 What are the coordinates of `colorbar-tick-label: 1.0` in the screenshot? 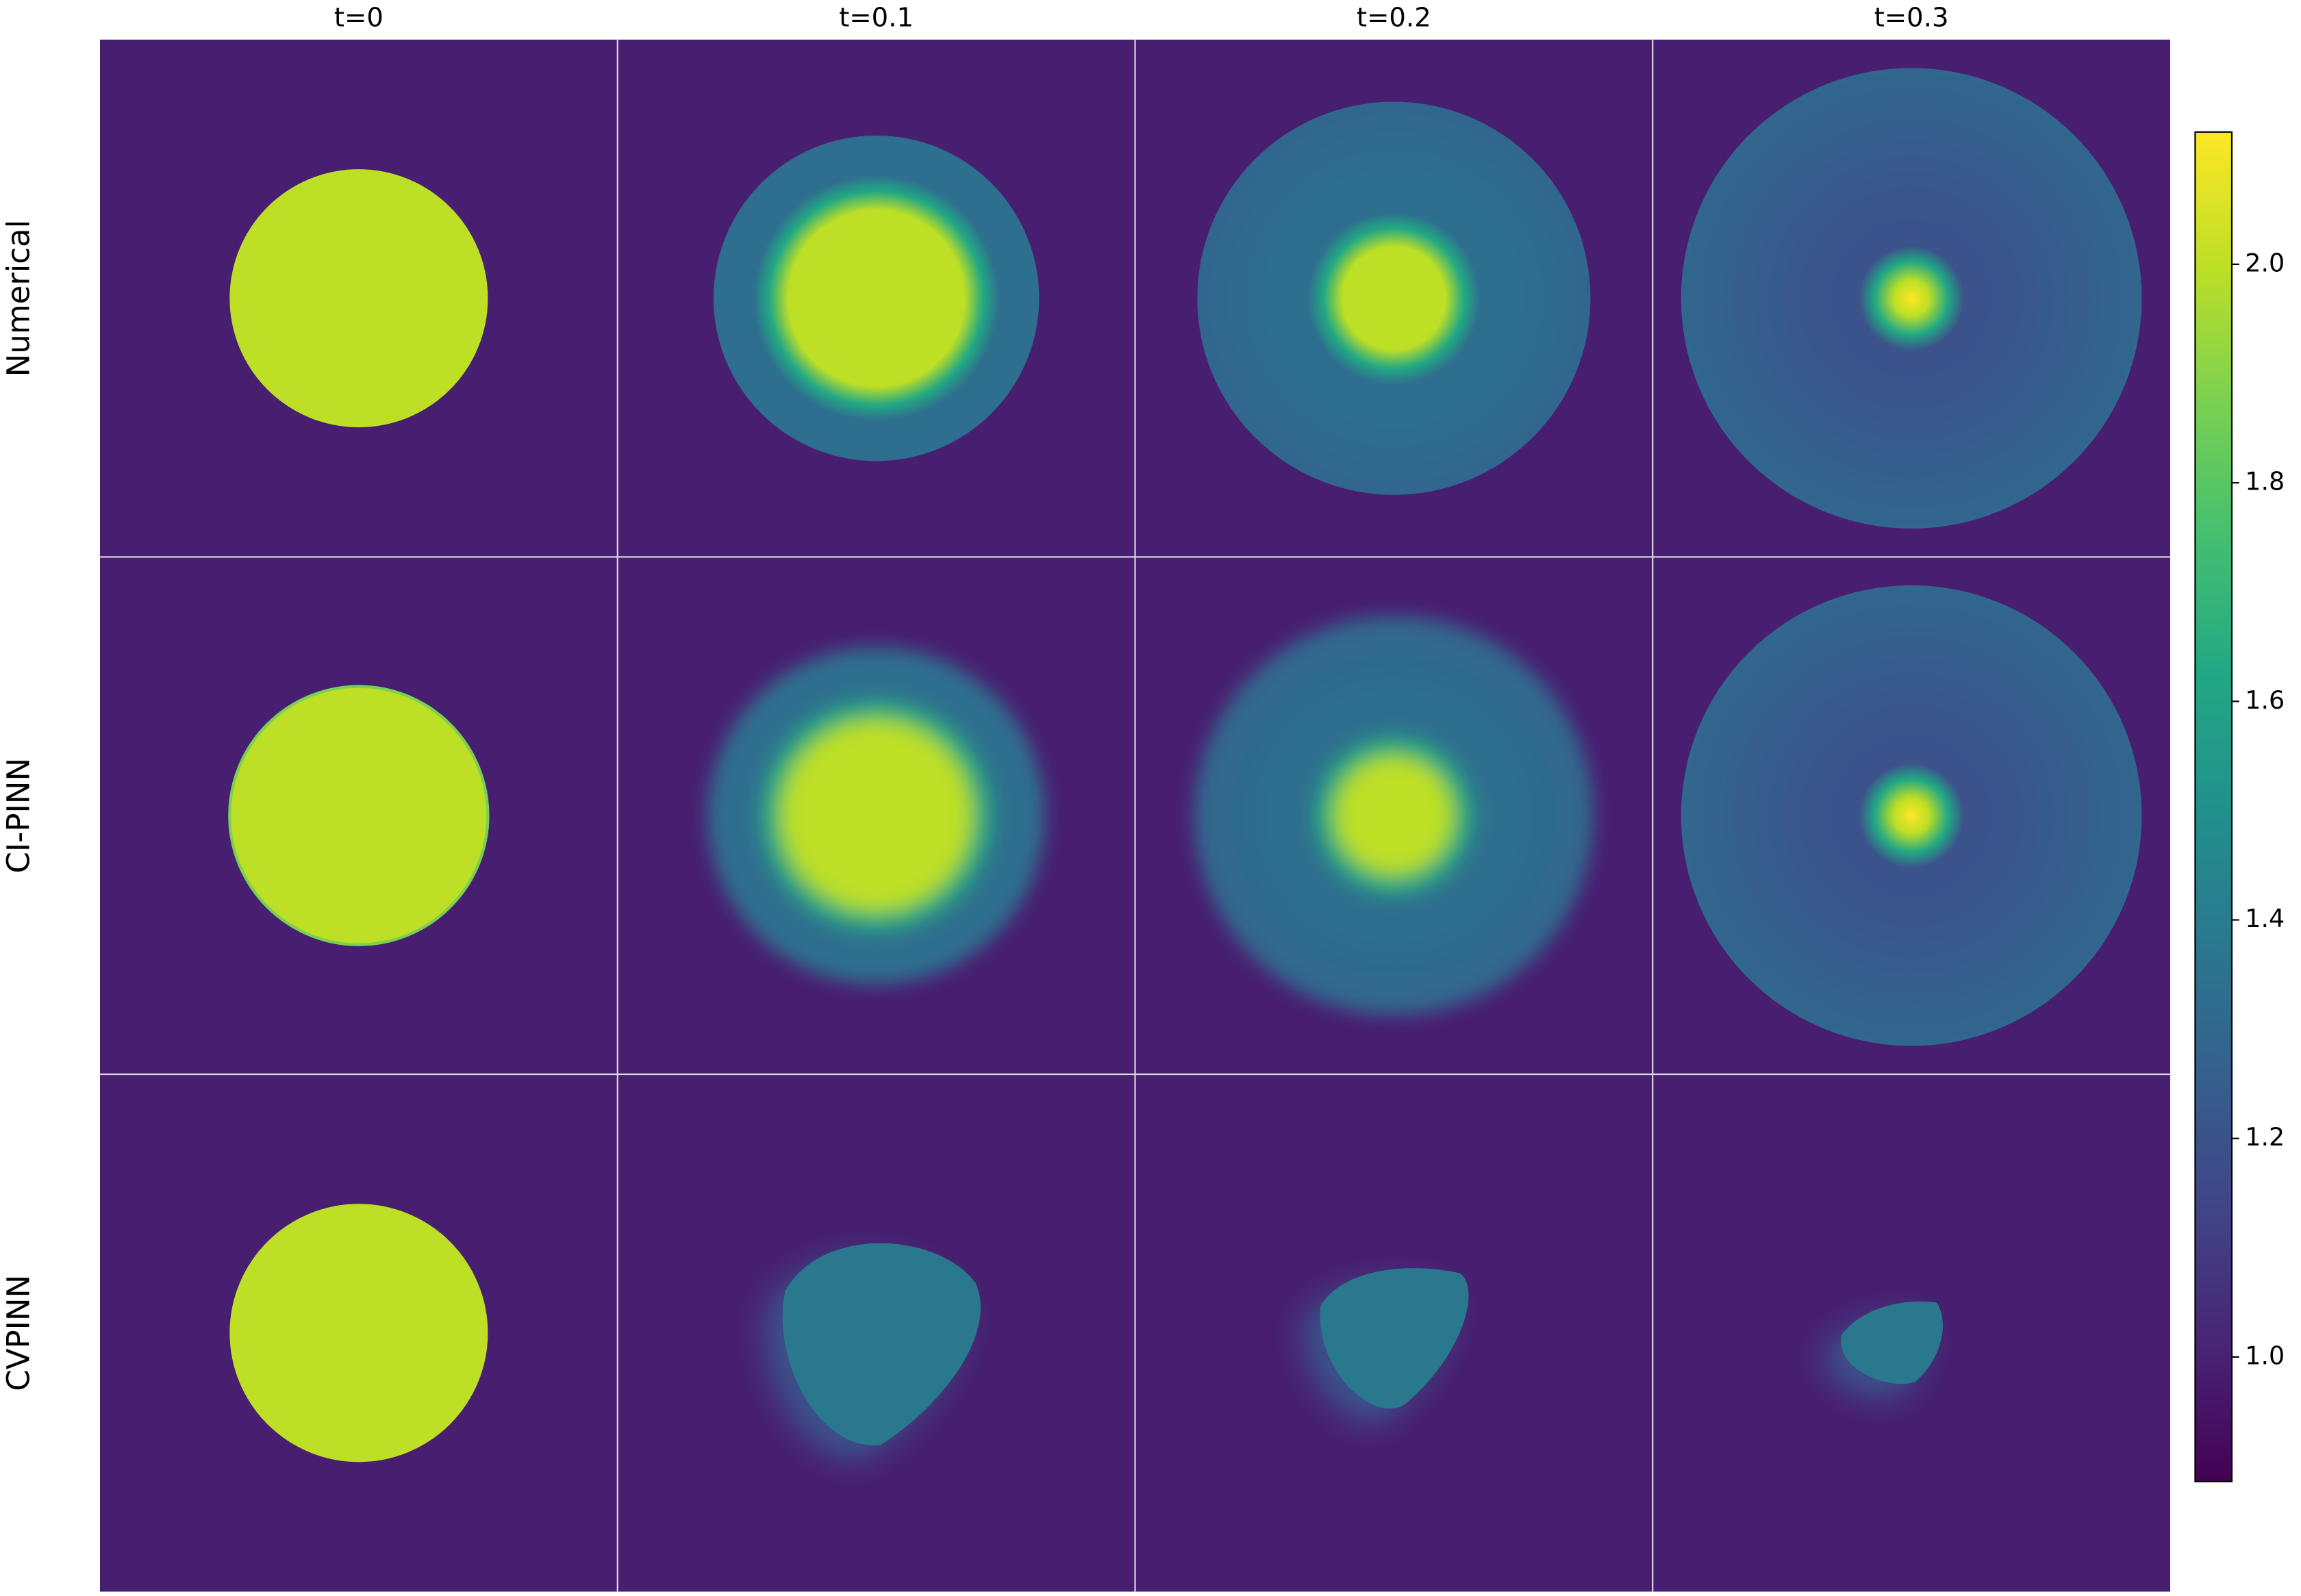 It's located at (2265, 1355).